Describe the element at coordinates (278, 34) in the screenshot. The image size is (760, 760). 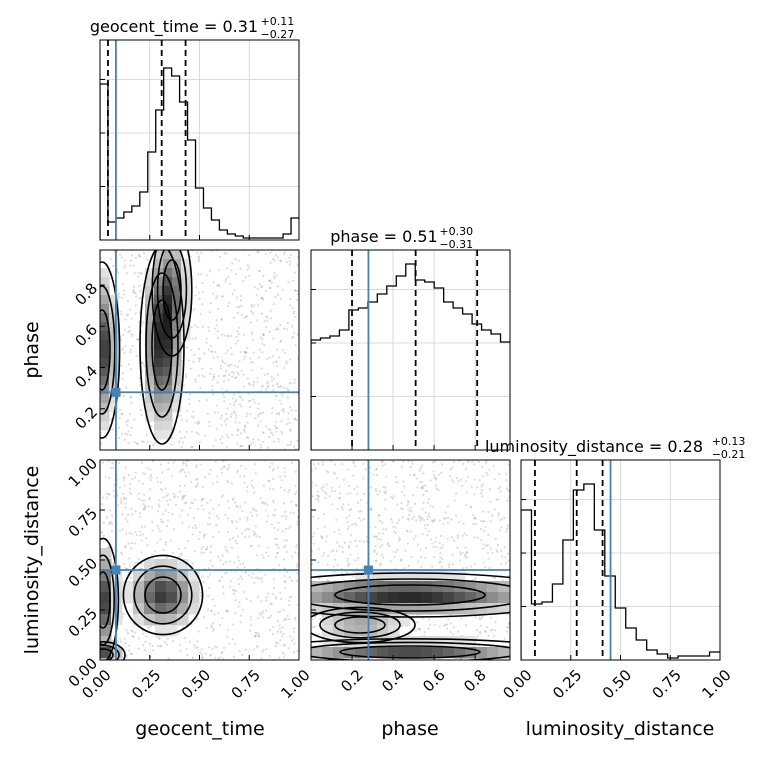
I see `panel-title-lower-error: −0.27` at that location.